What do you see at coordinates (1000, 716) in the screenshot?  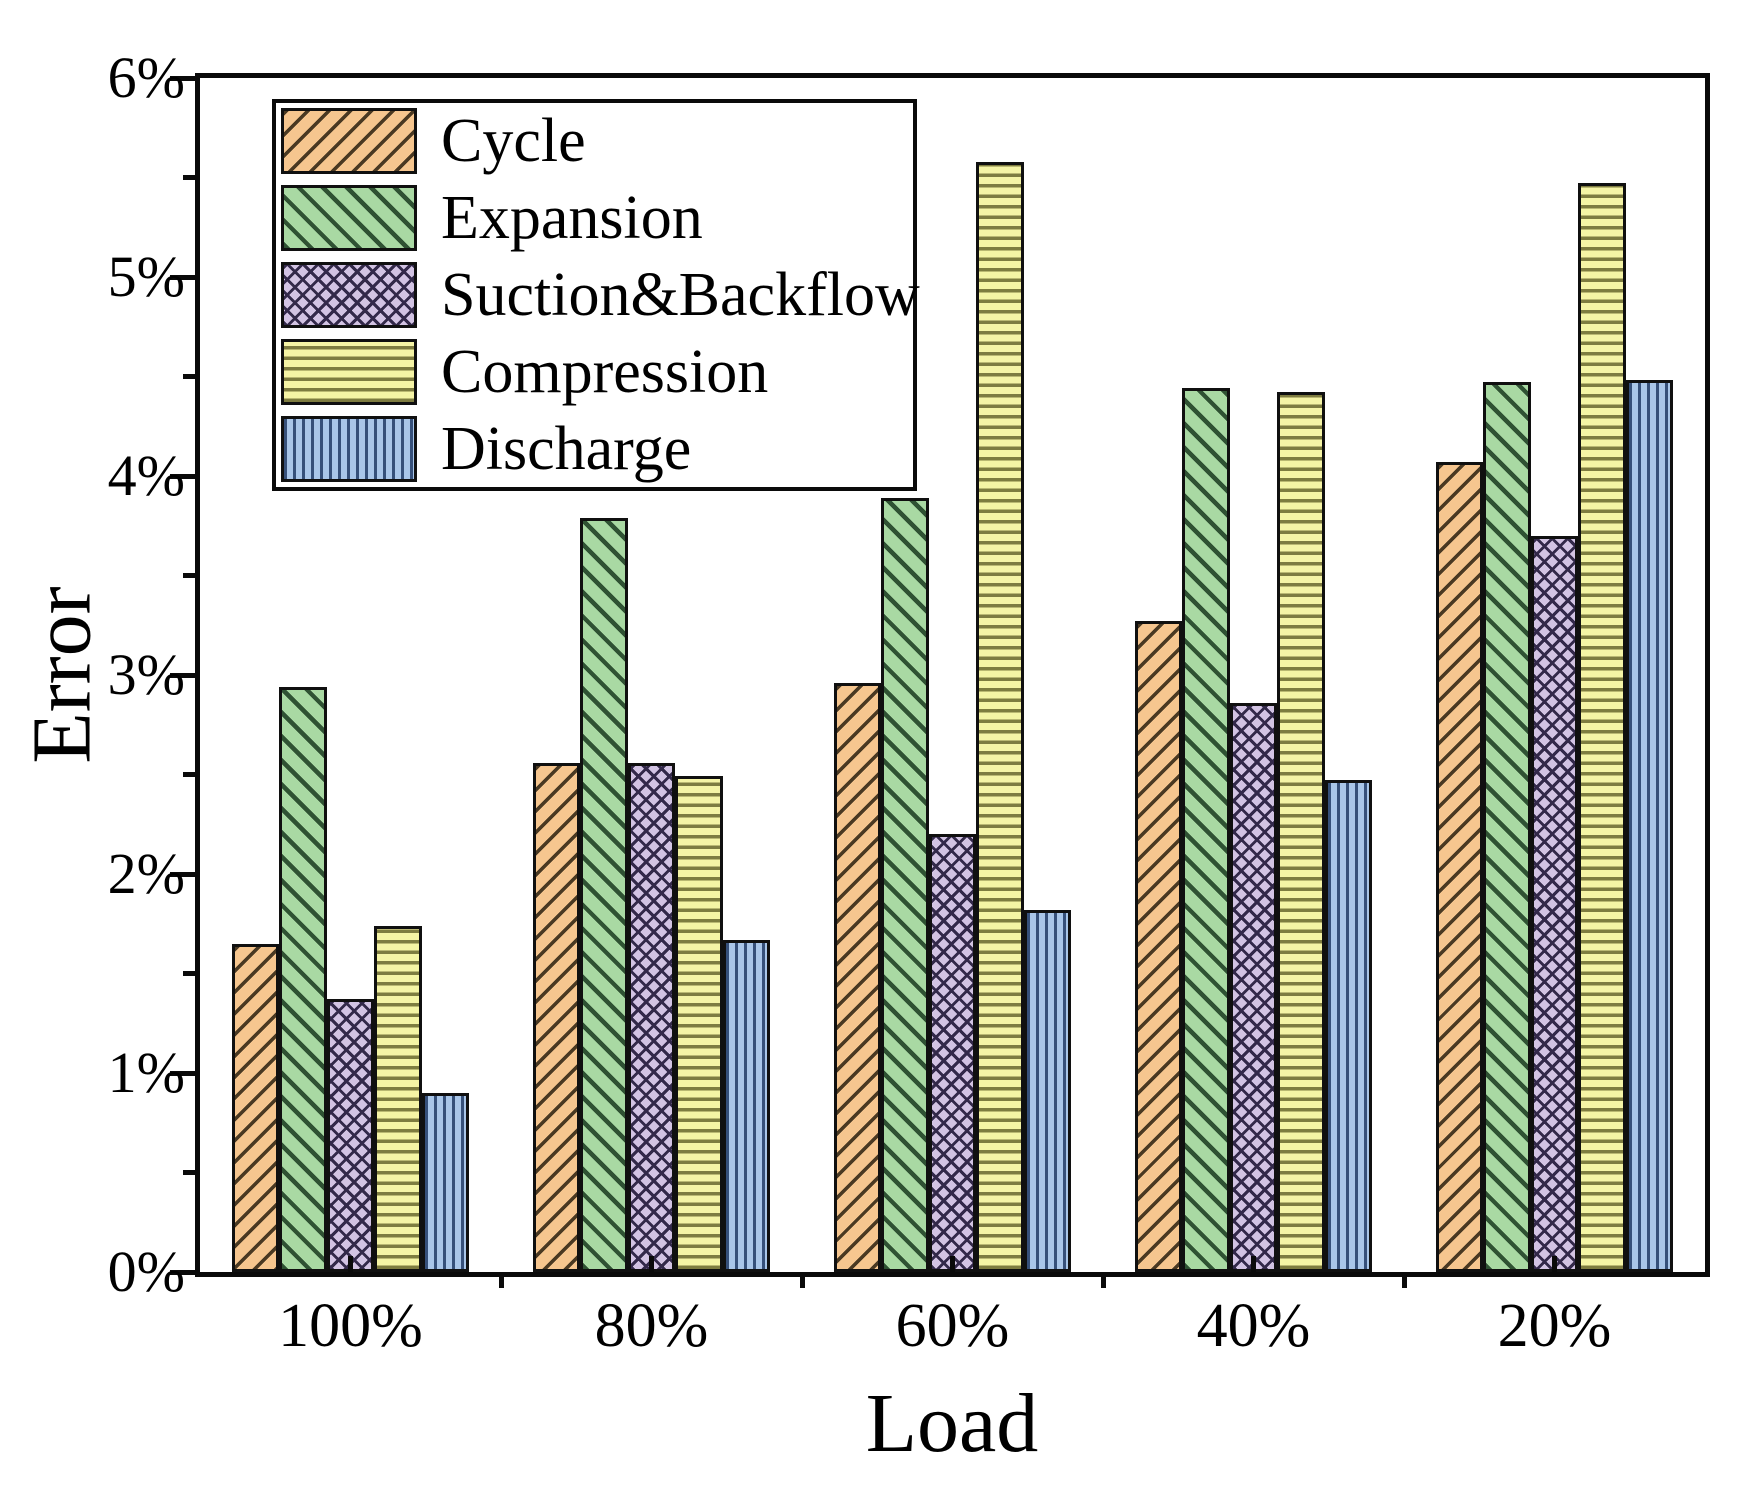 I see `bar-compression-60%` at bounding box center [1000, 716].